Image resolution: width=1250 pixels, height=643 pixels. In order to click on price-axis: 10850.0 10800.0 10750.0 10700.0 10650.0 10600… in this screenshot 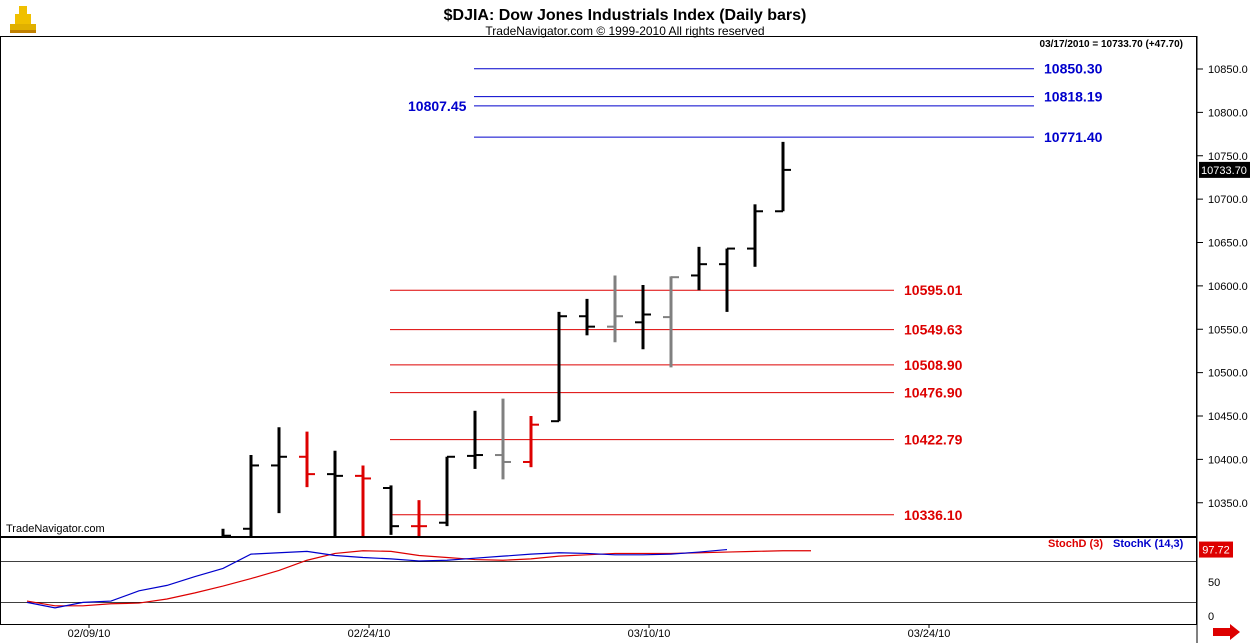, I will do `click(1223, 287)`.